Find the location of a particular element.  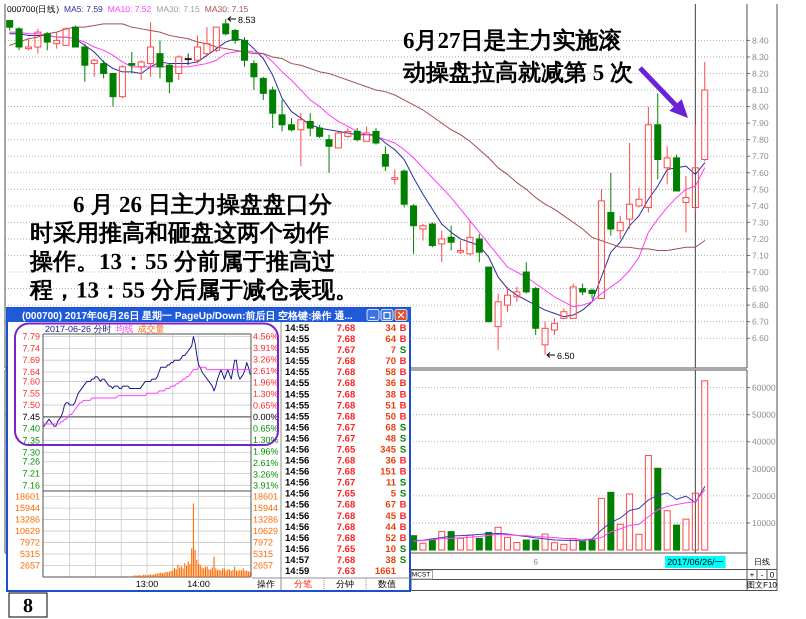

text: 38 is located at coordinates (390, 394).